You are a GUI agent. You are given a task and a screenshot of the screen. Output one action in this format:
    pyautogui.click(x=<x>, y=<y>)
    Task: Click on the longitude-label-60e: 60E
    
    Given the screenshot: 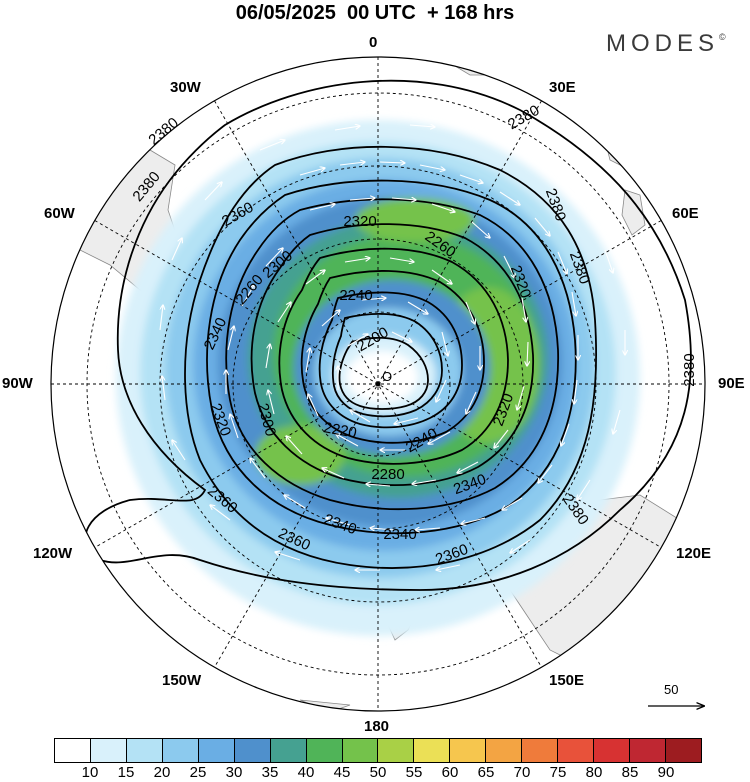 What is the action you would take?
    pyautogui.click(x=685, y=213)
    